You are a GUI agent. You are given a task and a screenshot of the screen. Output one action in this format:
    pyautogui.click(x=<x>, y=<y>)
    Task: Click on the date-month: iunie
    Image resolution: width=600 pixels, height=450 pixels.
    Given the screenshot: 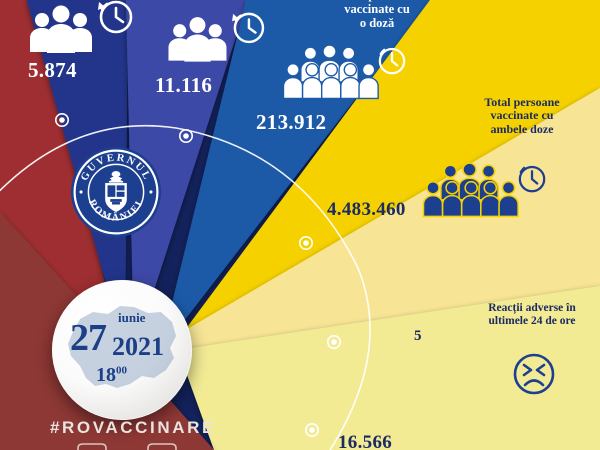 What is the action you would take?
    pyautogui.click(x=132, y=317)
    